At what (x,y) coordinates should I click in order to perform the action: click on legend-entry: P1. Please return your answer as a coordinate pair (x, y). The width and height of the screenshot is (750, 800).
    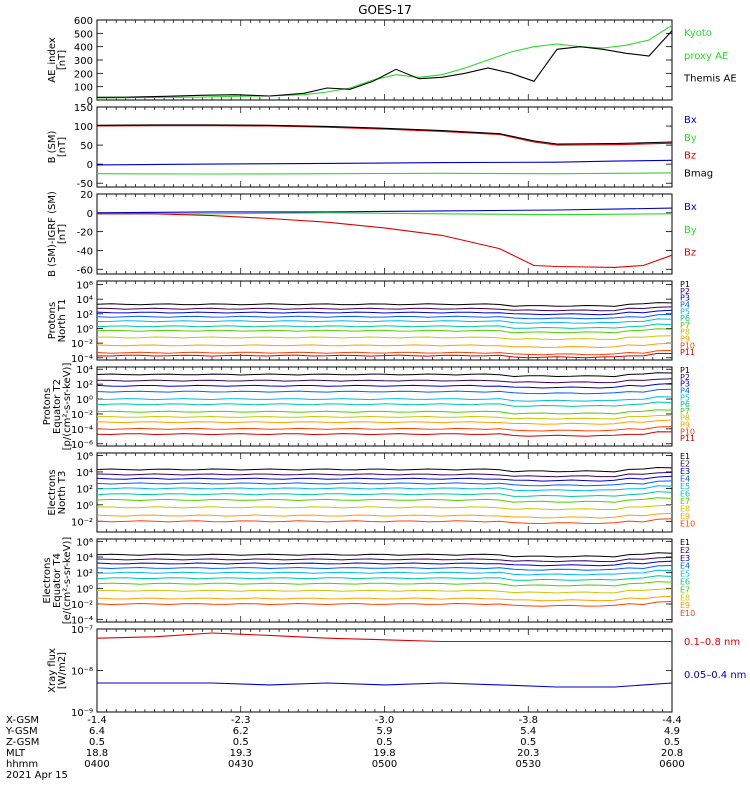
    Looking at the image, I should click on (685, 370).